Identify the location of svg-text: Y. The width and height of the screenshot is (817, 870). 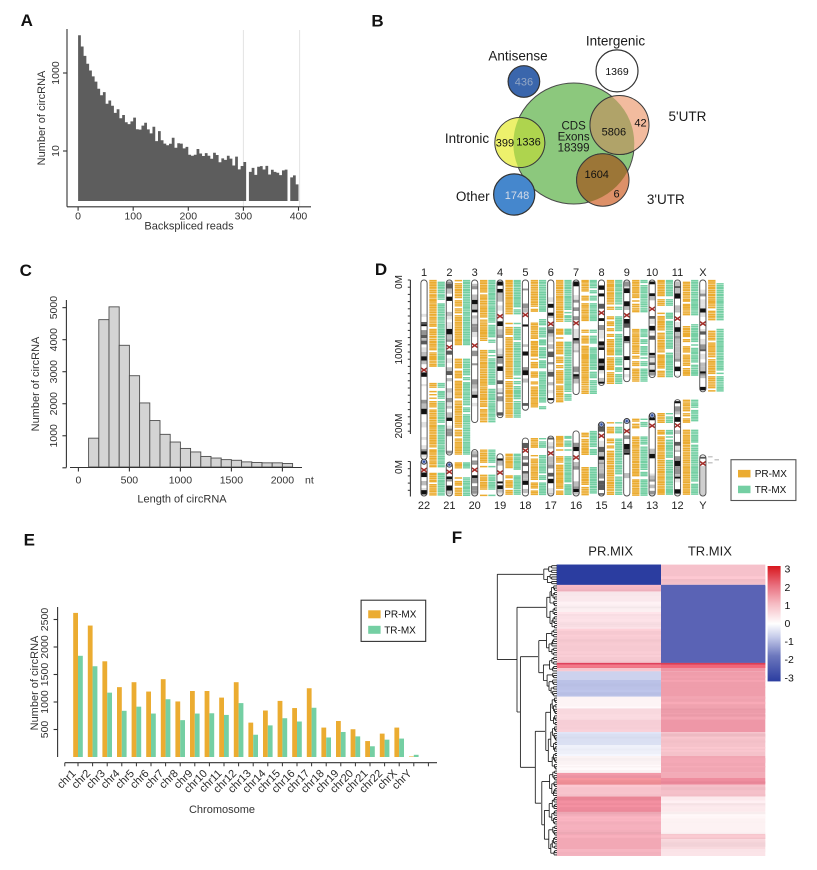
(703, 506).